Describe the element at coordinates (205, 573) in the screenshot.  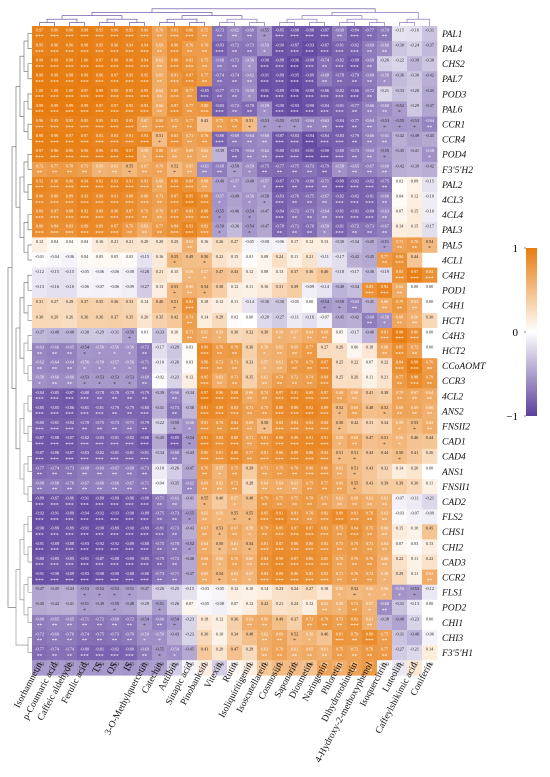
I see `cell-value-label: 0.65` at that location.